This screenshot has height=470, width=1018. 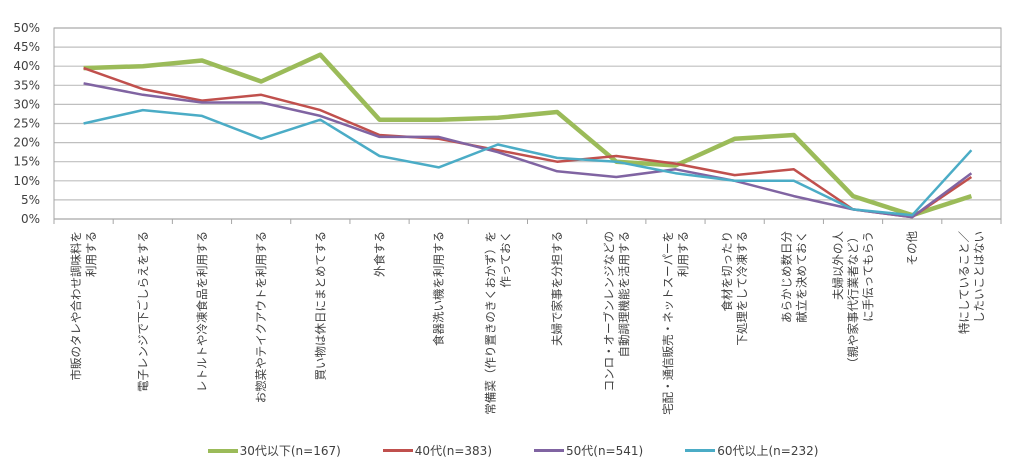 I want to click on x-axis-ticks, so click(x=527, y=221).